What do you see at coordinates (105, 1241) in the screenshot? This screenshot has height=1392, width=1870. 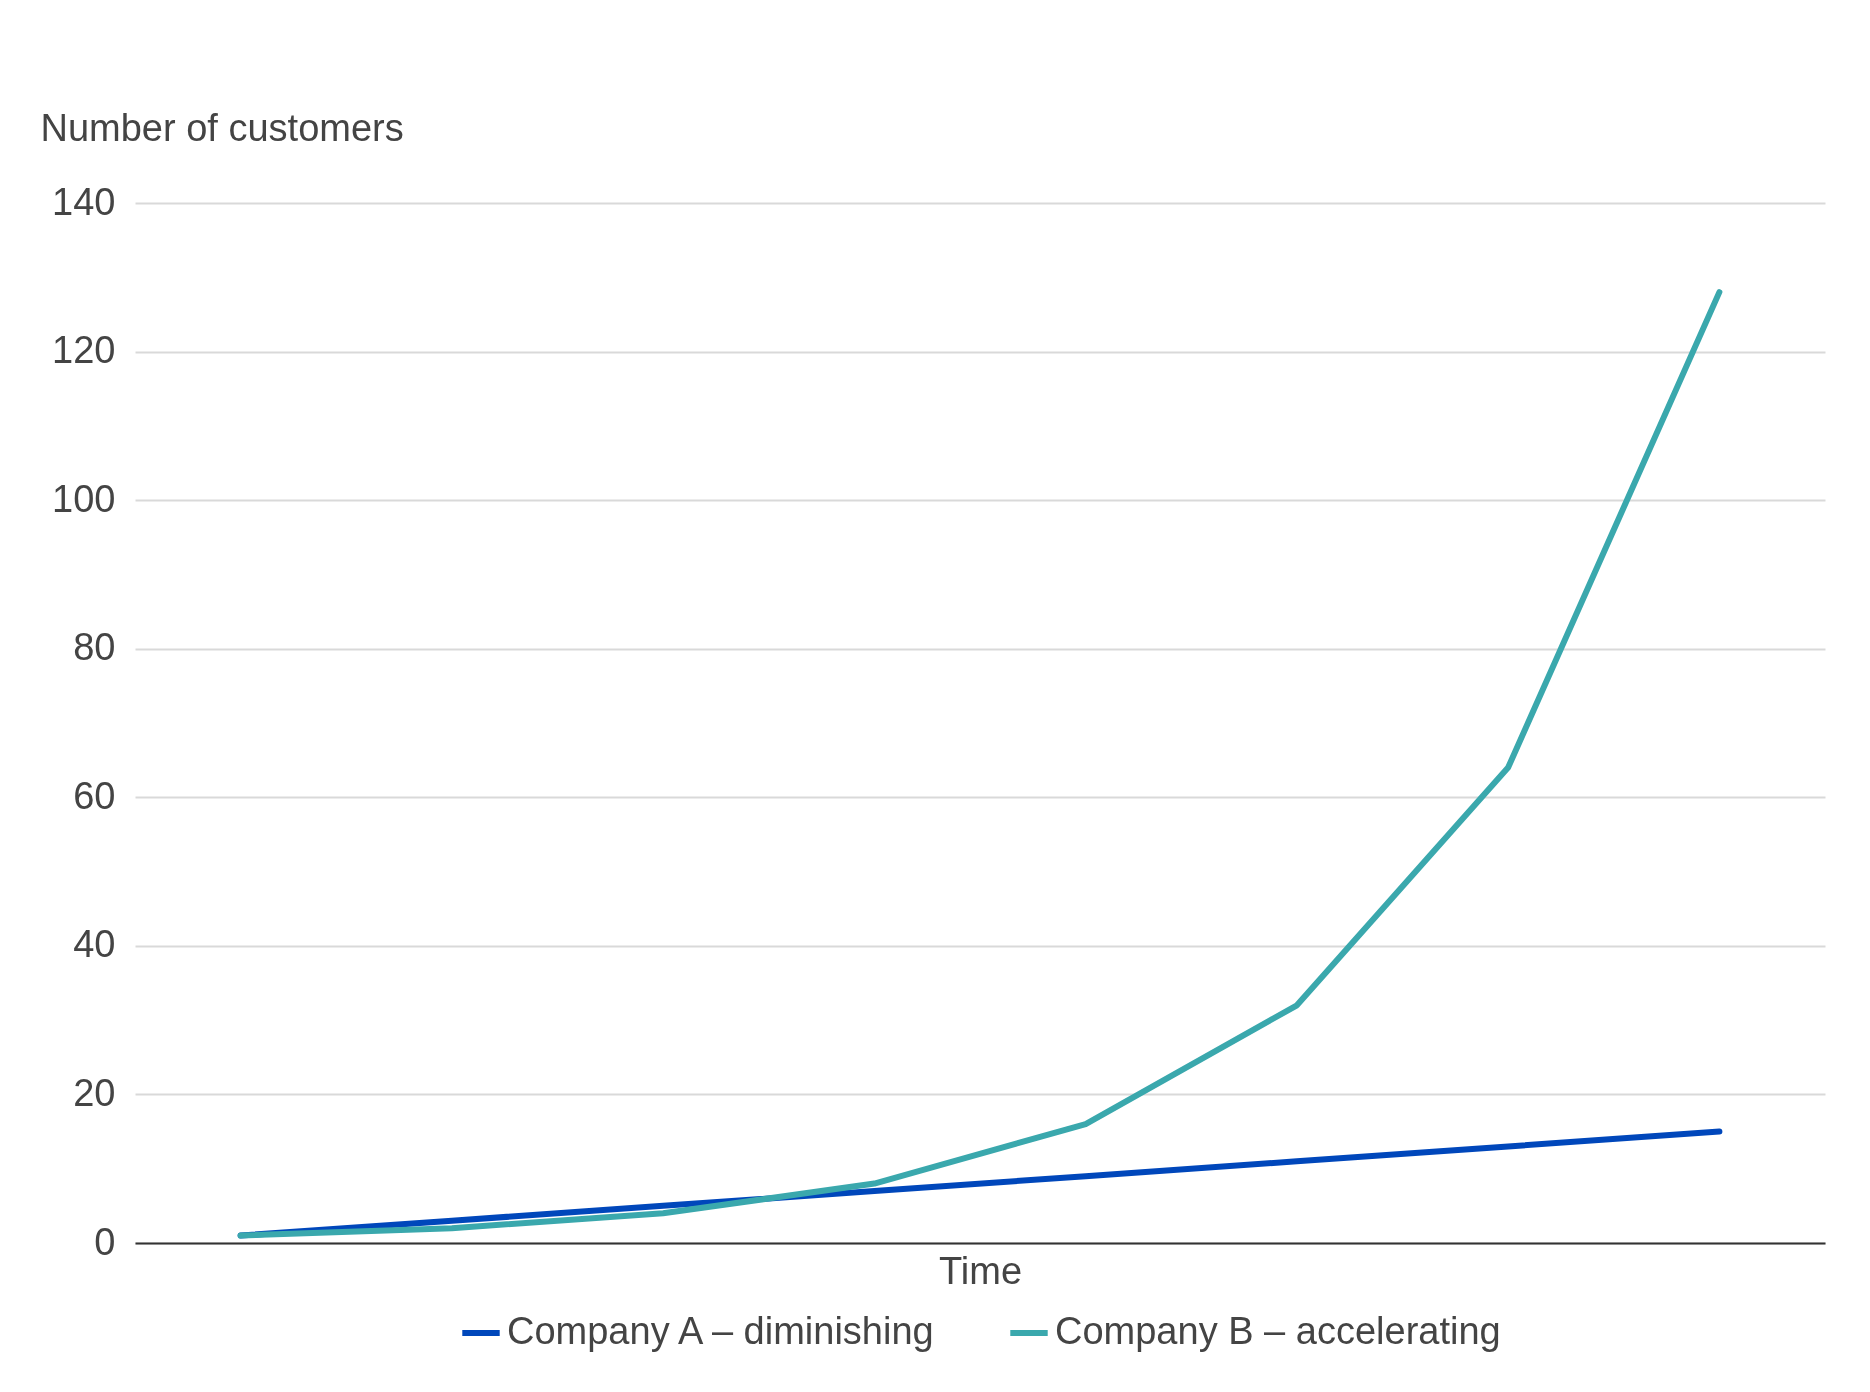 I see `y-tick-label: 0` at bounding box center [105, 1241].